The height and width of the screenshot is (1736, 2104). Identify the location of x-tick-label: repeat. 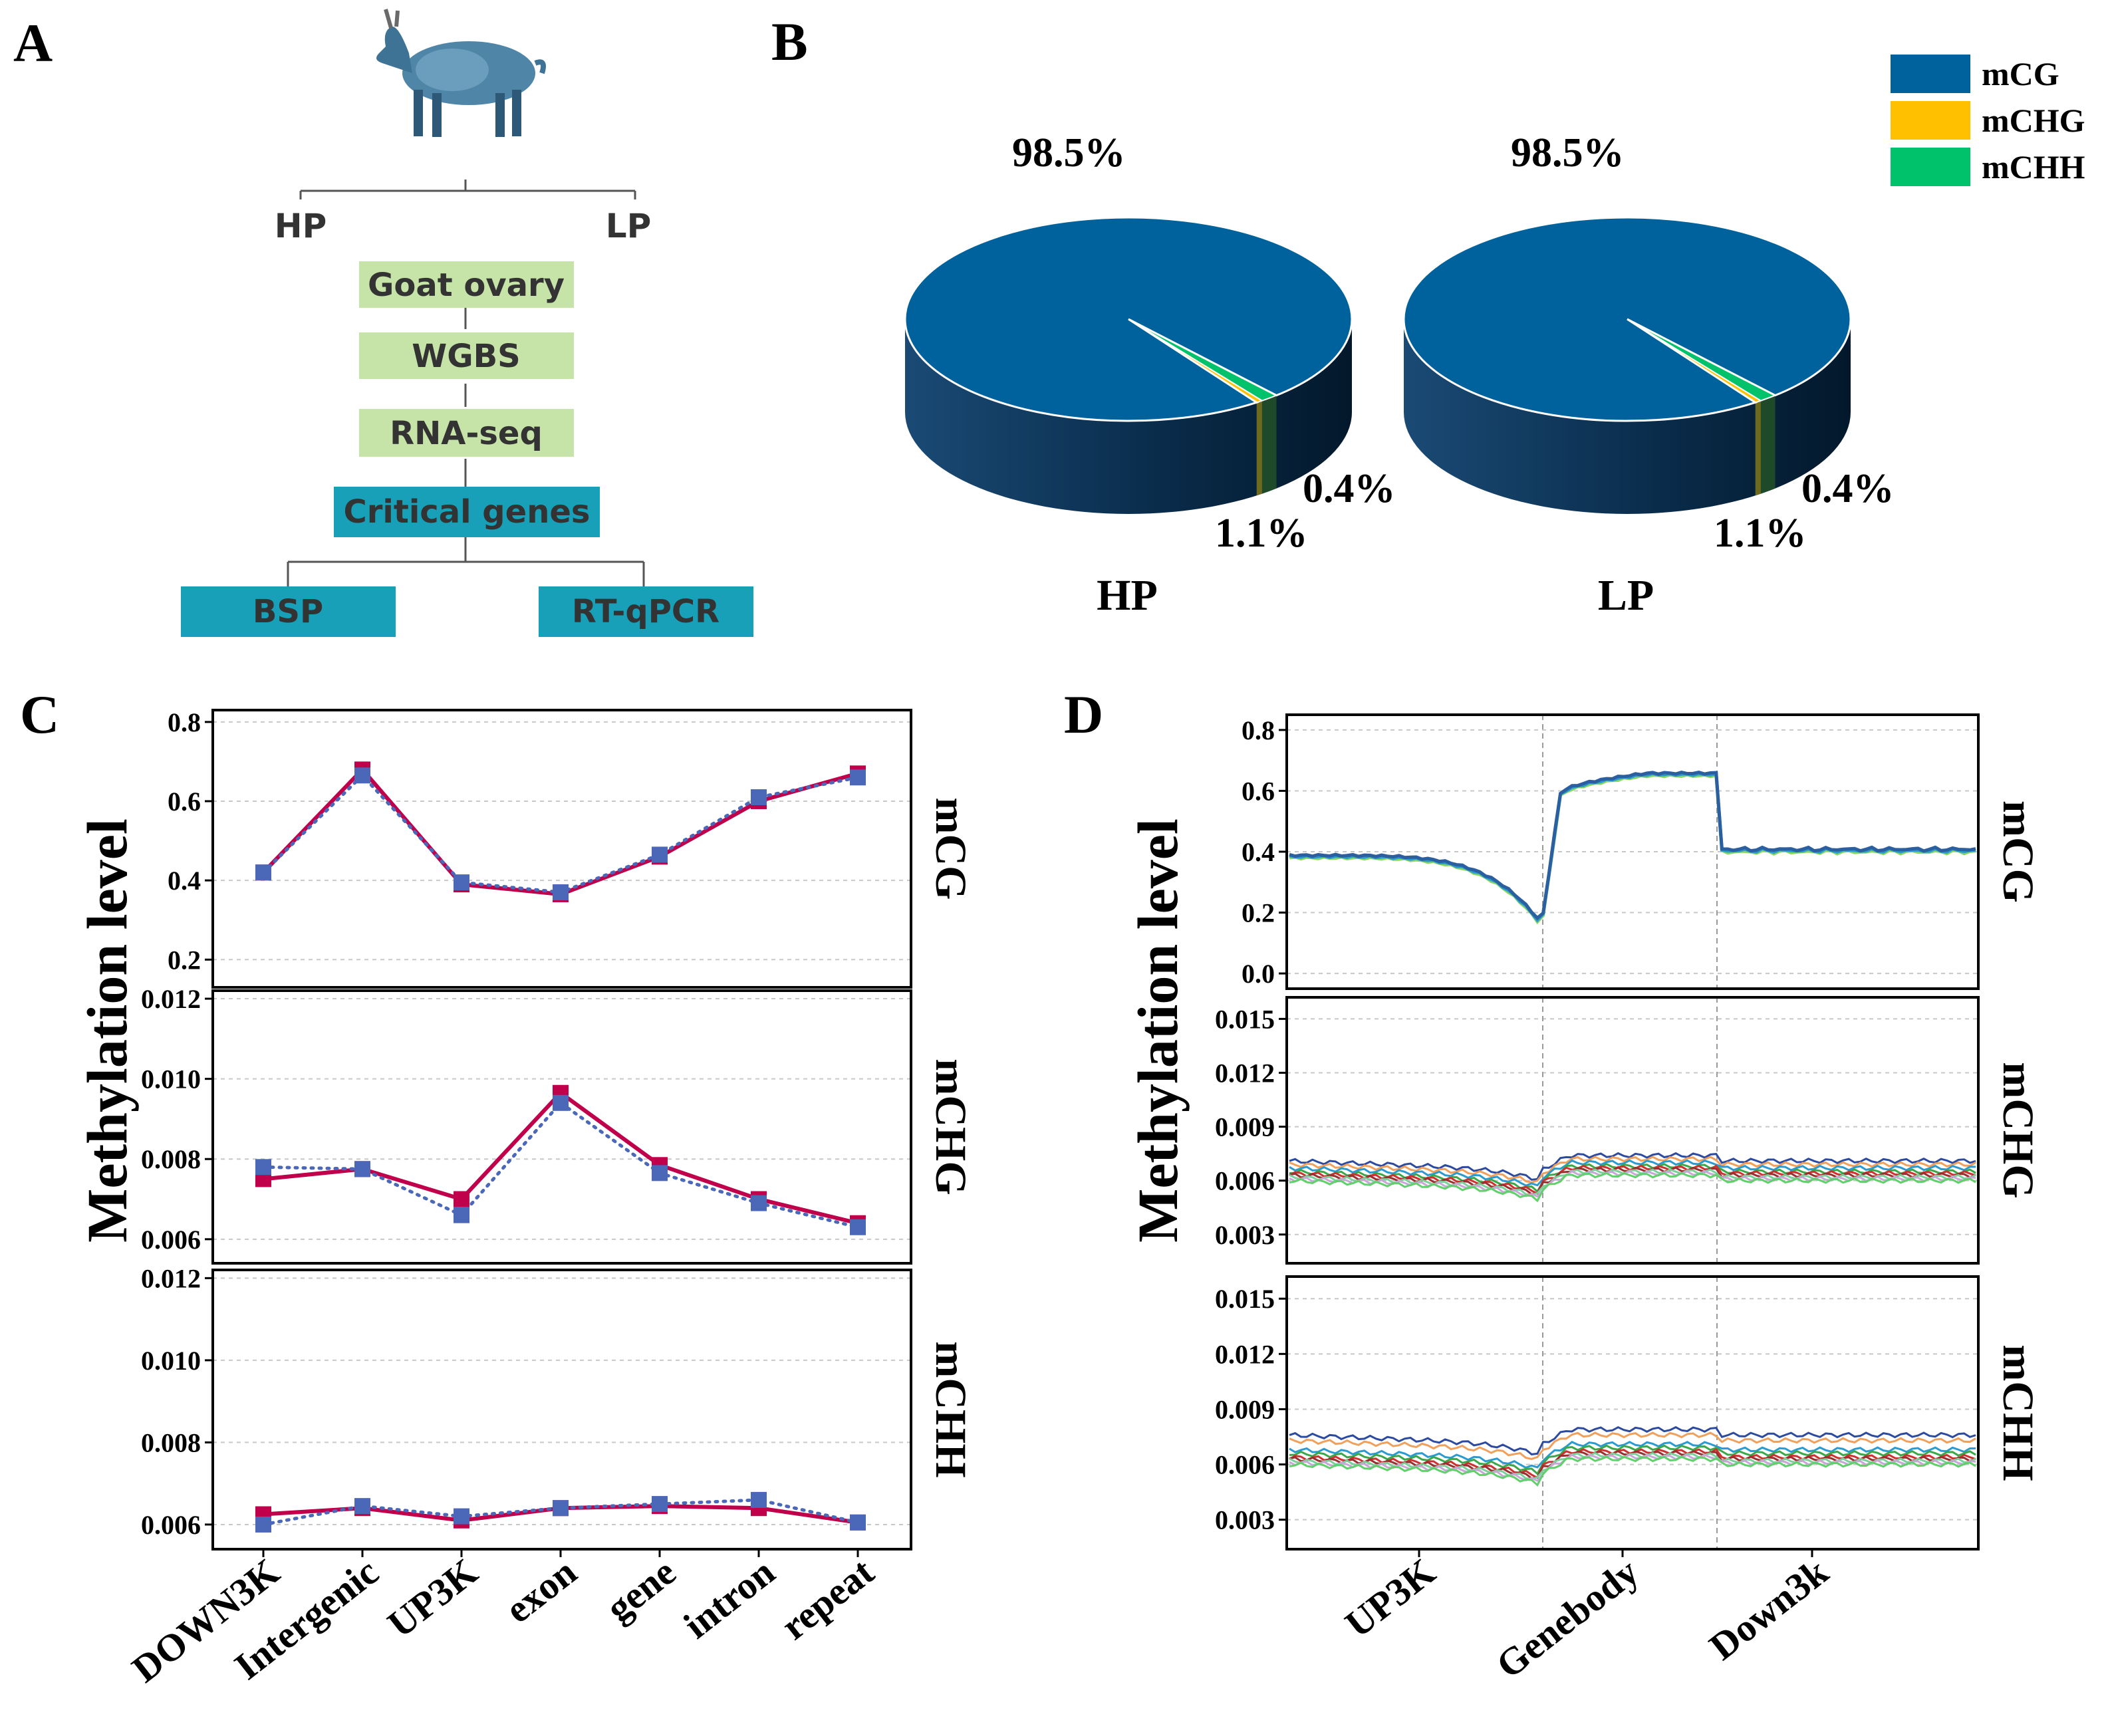
(827, 1599).